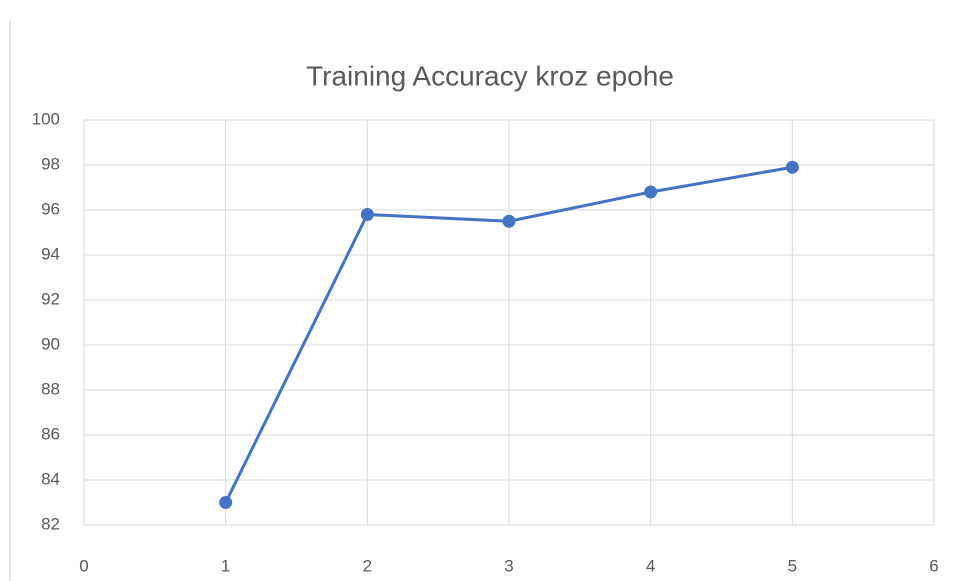  Describe the element at coordinates (50, 343) in the screenshot. I see `y-tick-label: 90` at that location.